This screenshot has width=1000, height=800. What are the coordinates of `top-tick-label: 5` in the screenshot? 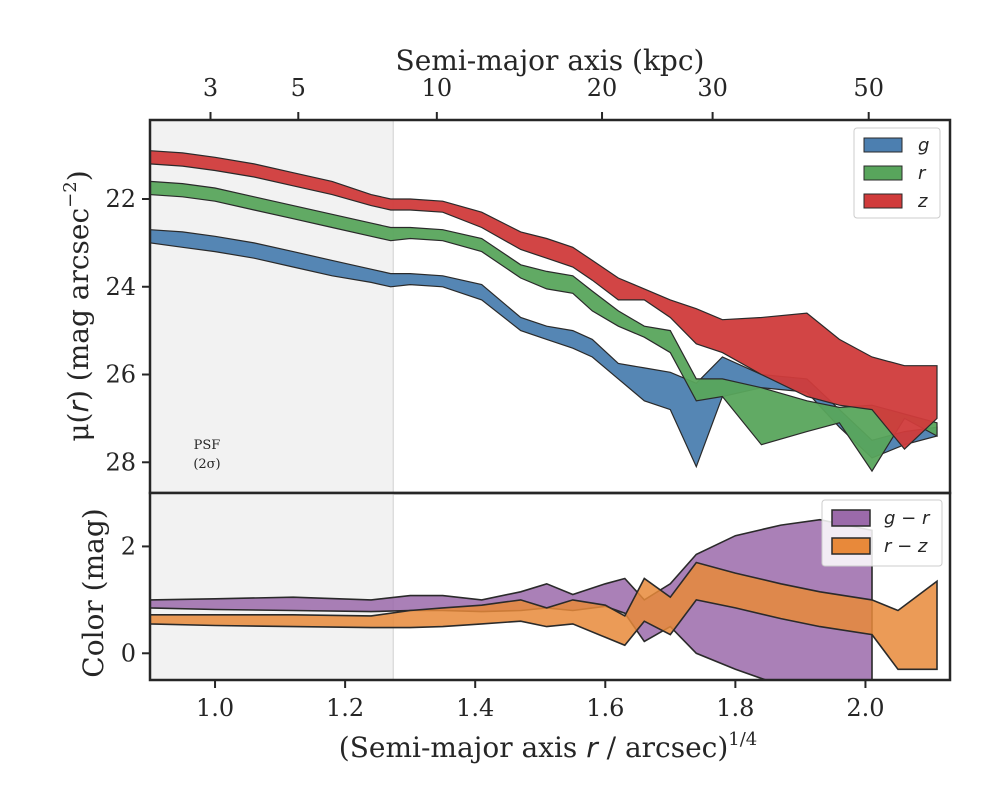 It's located at (298, 88).